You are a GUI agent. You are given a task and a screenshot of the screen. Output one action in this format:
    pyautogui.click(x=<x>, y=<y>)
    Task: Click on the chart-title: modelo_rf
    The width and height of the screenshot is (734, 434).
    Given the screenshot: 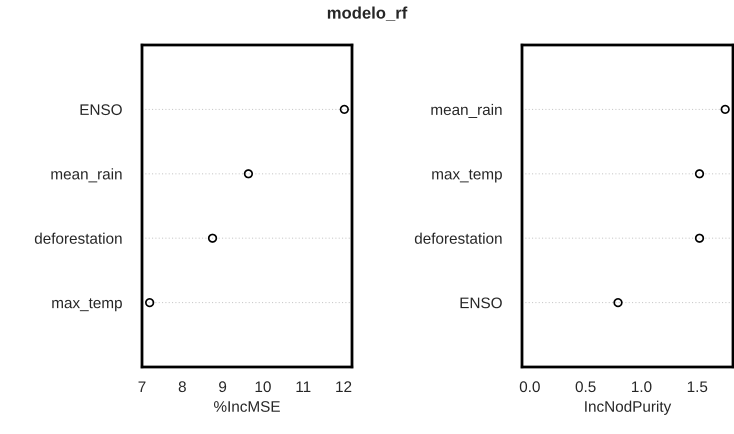 What is the action you would take?
    pyautogui.click(x=368, y=13)
    